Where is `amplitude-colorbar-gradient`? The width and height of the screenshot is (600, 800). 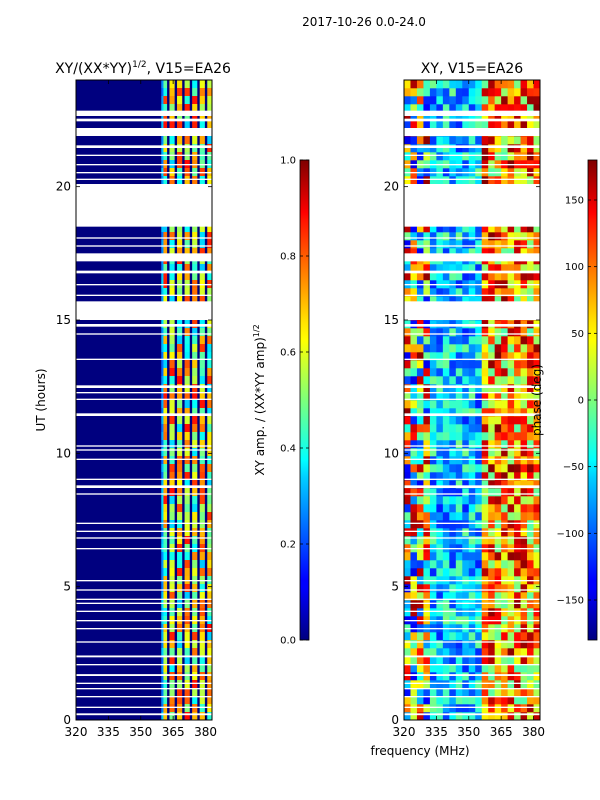
amplitude-colorbar-gradient is located at coordinates (304, 400).